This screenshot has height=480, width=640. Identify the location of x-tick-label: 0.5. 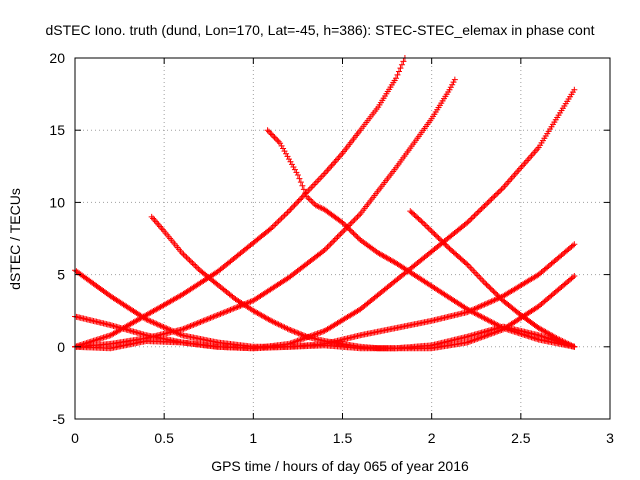
(164, 438).